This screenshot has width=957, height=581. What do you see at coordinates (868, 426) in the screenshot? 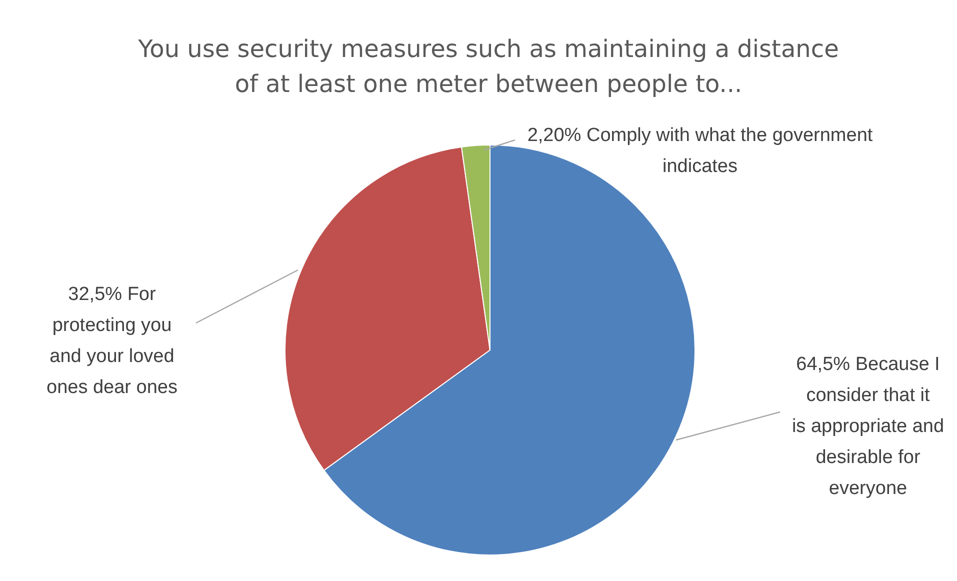
I see `slice-label: 64,5% Because I consider that it is appropriate and desirable for everyone` at bounding box center [868, 426].